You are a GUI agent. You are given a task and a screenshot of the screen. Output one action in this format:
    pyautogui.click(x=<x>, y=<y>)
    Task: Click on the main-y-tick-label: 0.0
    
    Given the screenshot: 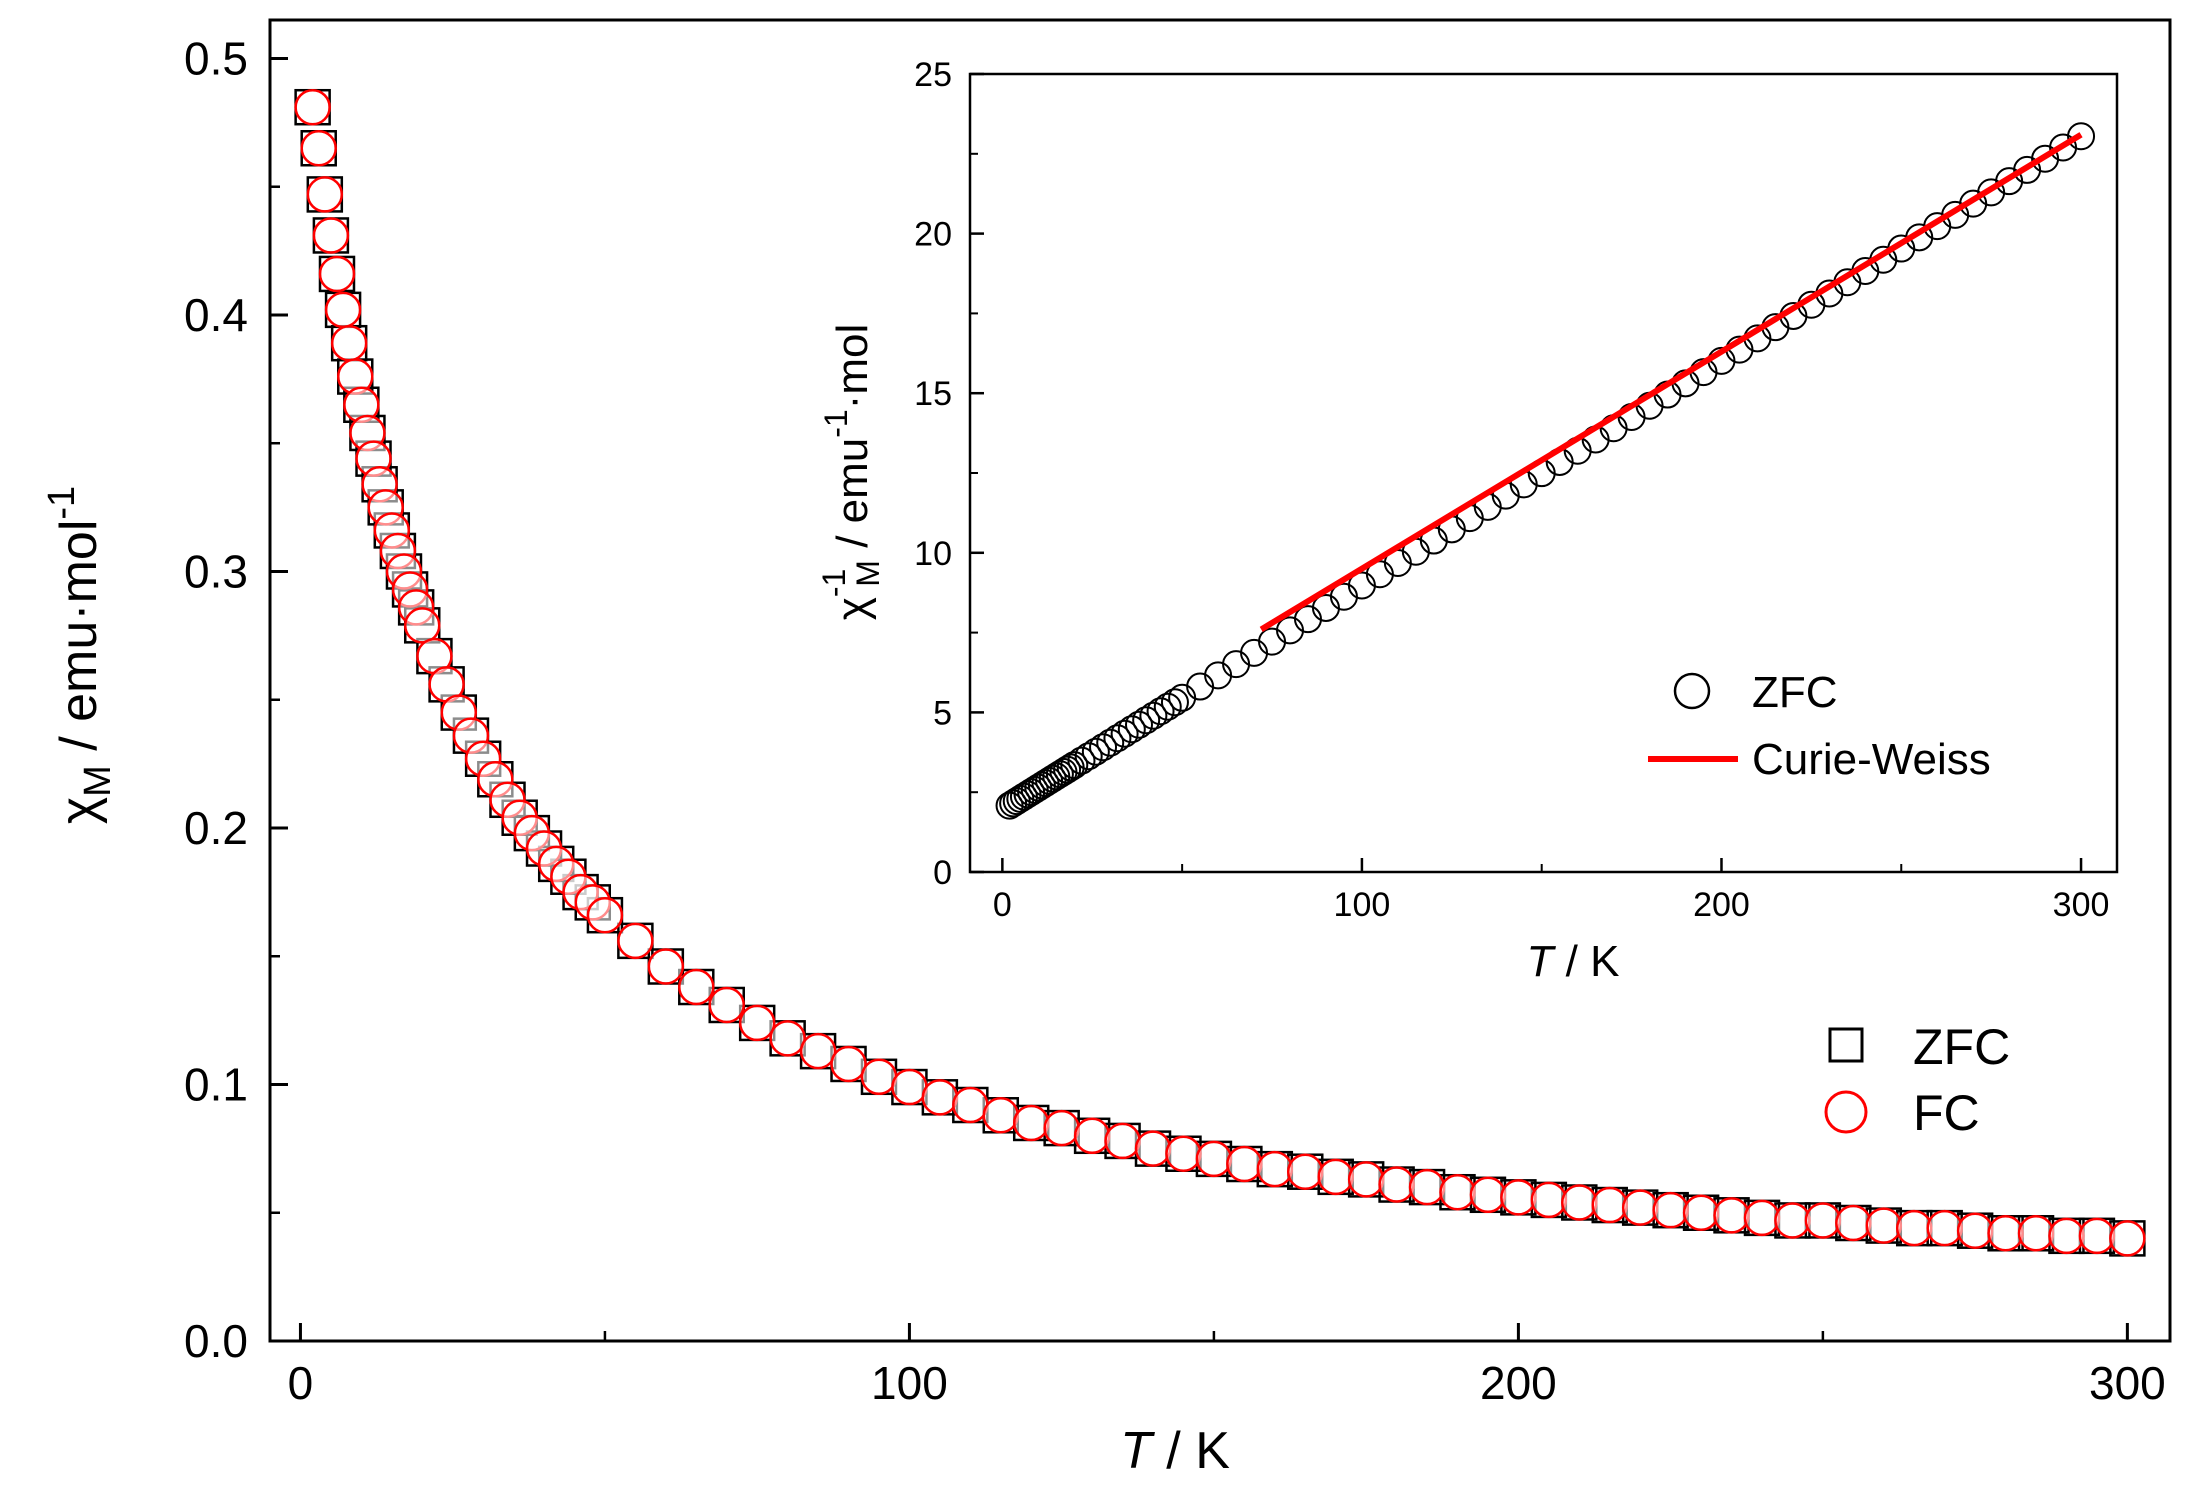 What is the action you would take?
    pyautogui.click(x=216, y=1341)
    